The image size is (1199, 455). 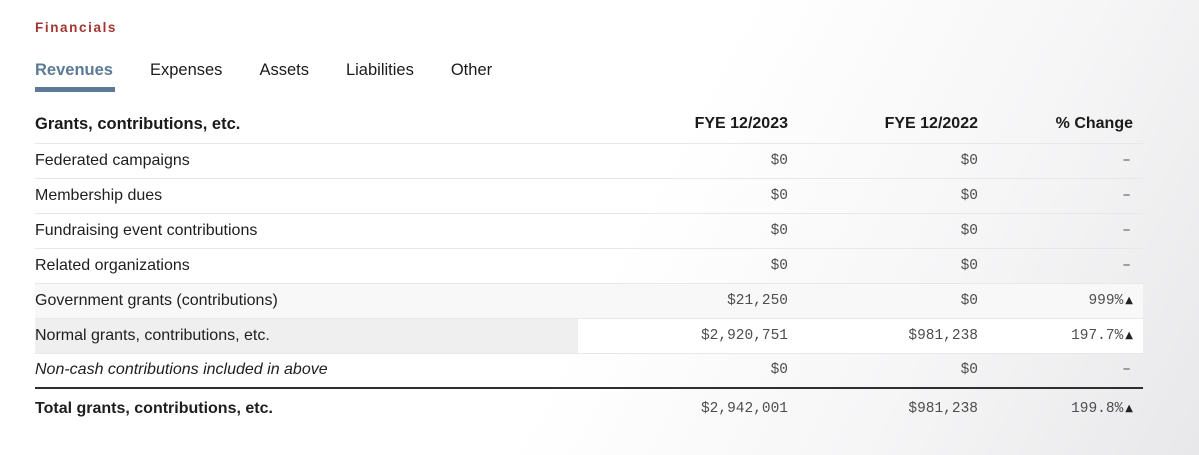 What do you see at coordinates (1060, 407) in the screenshot?
I see `total-pct-change-cell: 199.8% ▲` at bounding box center [1060, 407].